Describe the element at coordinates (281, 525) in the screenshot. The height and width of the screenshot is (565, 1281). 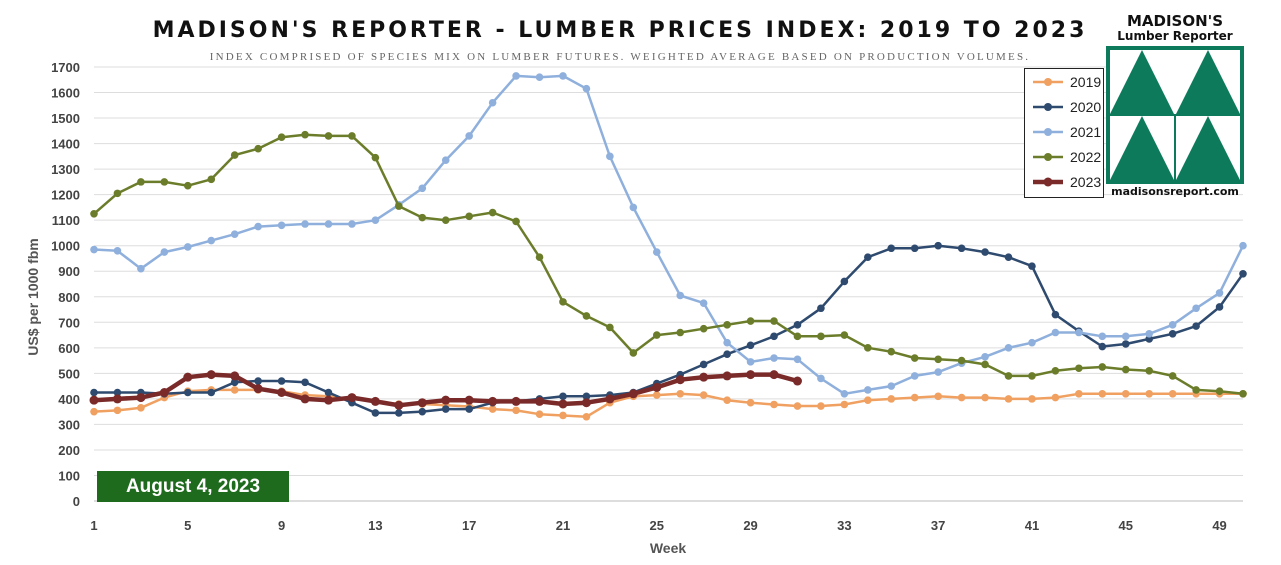
I see `x-tick-label: 9` at that location.